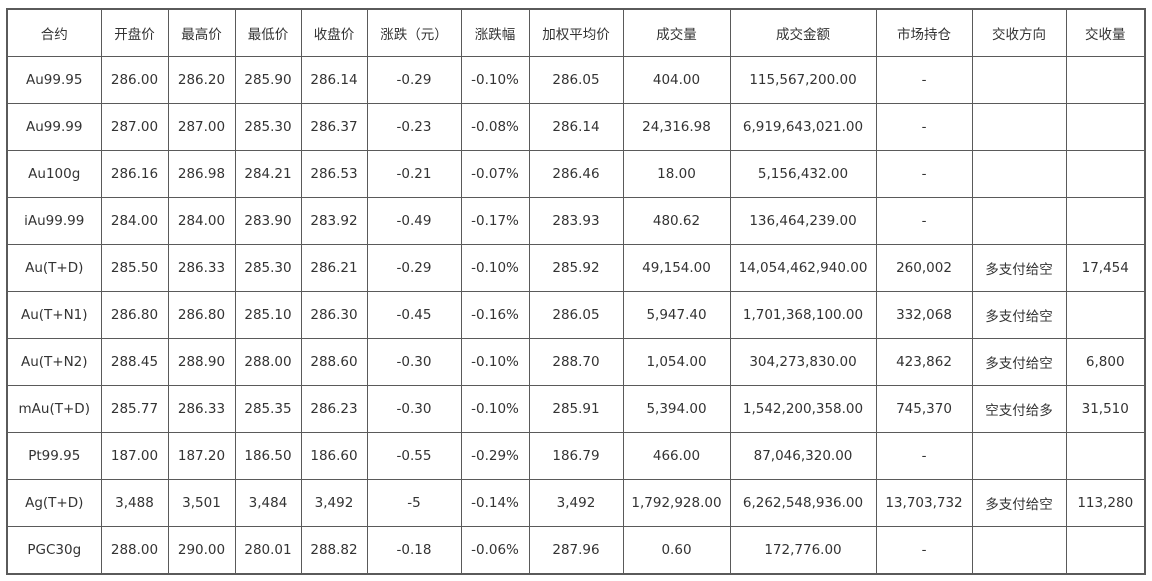  I want to click on column-header: 成交量, so click(676, 32).